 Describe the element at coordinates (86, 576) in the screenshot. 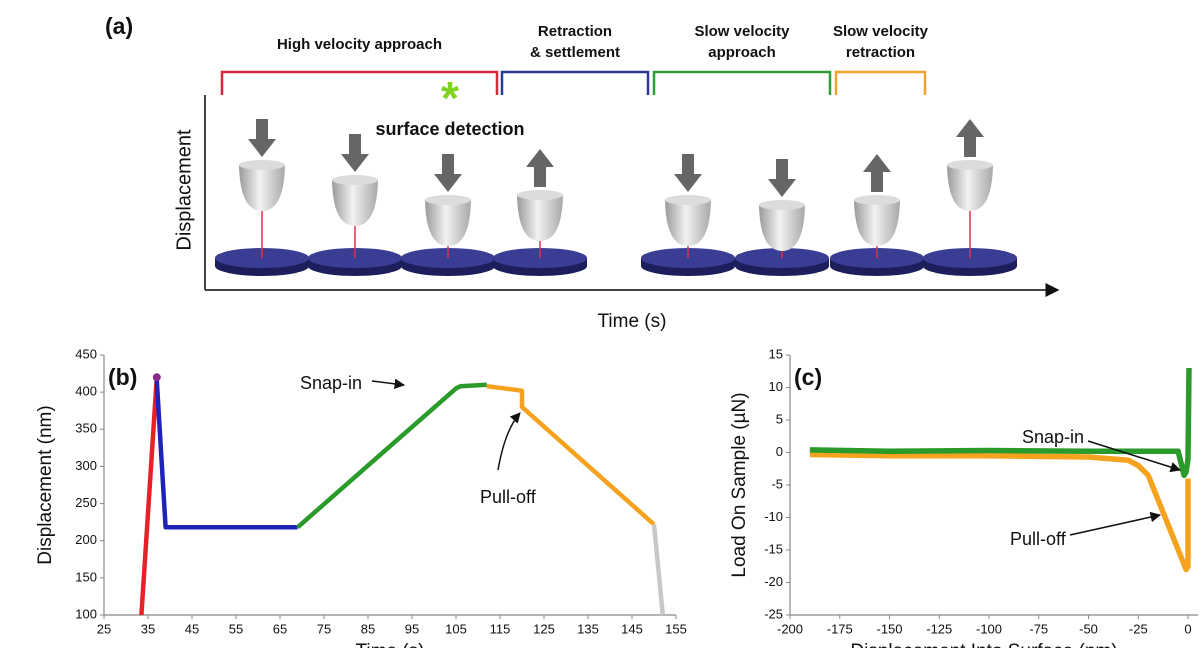

I see `y-tick-label: 150` at that location.